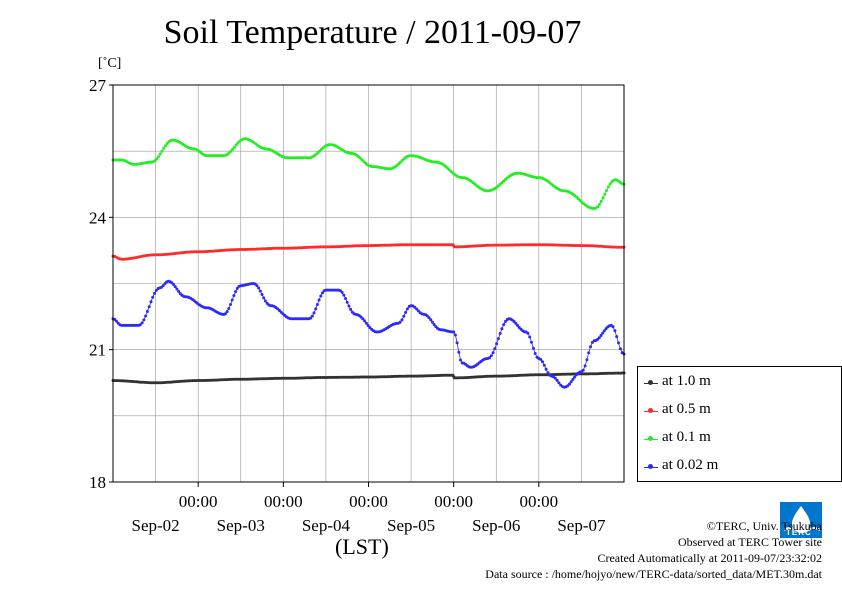 The height and width of the screenshot is (595, 842). What do you see at coordinates (326, 525) in the screenshot?
I see `x-date-label: Sep-04` at bounding box center [326, 525].